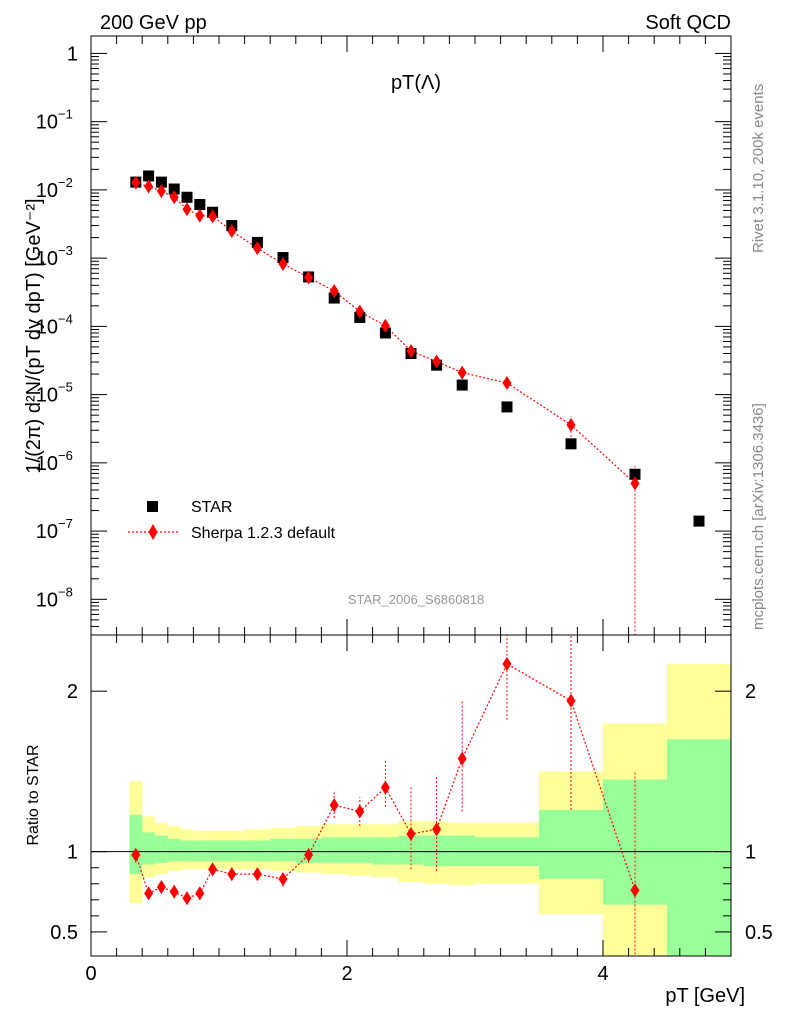 This screenshot has width=786, height=1024. What do you see at coordinates (416, 599) in the screenshot?
I see `watermark-analysis: STAR_2006_S6860818` at bounding box center [416, 599].